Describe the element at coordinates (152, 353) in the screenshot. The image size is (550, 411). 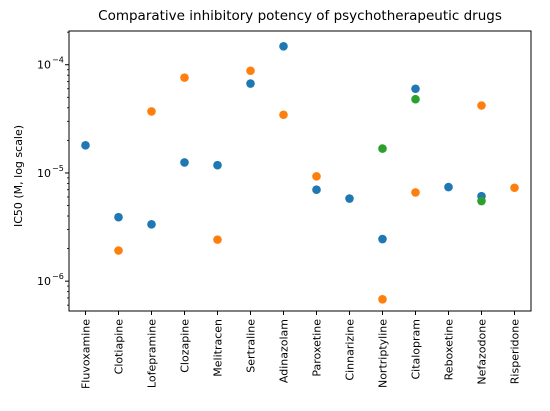
I see `x-tick-label: Lofepramine` at that location.